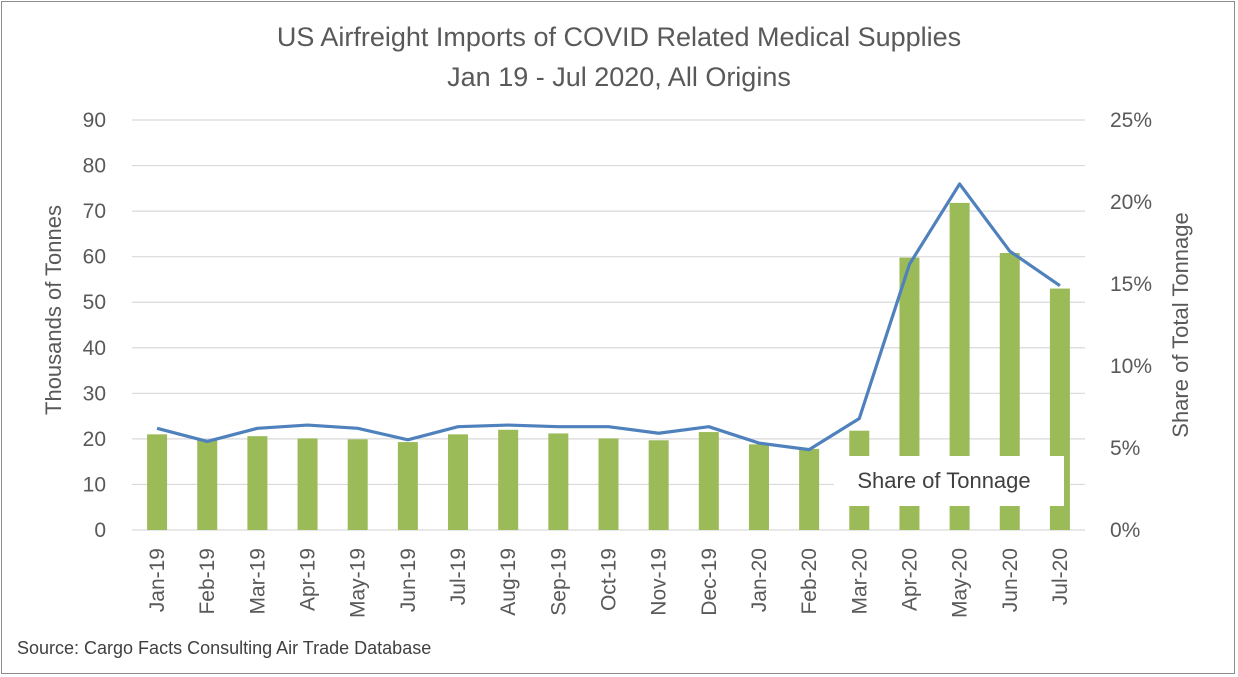  Describe the element at coordinates (1131, 366) in the screenshot. I see `right-tick-label: 10%` at that location.